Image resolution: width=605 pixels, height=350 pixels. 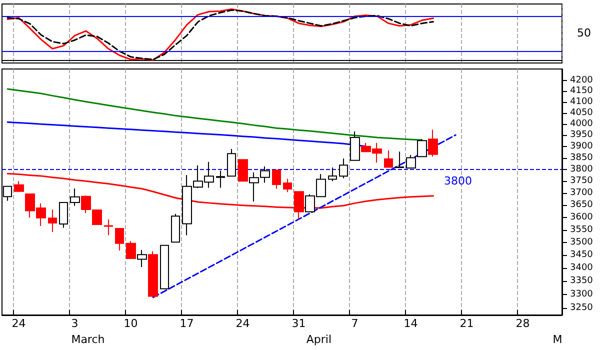 What do you see at coordinates (467, 323) in the screenshot?
I see `x-tick-label: 21` at bounding box center [467, 323].